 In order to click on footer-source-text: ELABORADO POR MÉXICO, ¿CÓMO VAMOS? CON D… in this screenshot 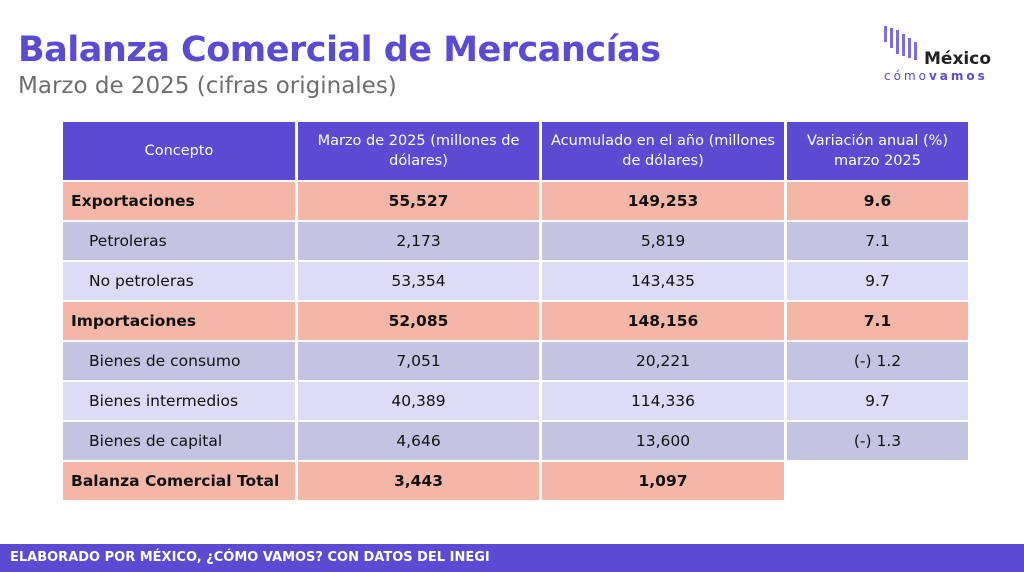, I will do `click(250, 557)`.